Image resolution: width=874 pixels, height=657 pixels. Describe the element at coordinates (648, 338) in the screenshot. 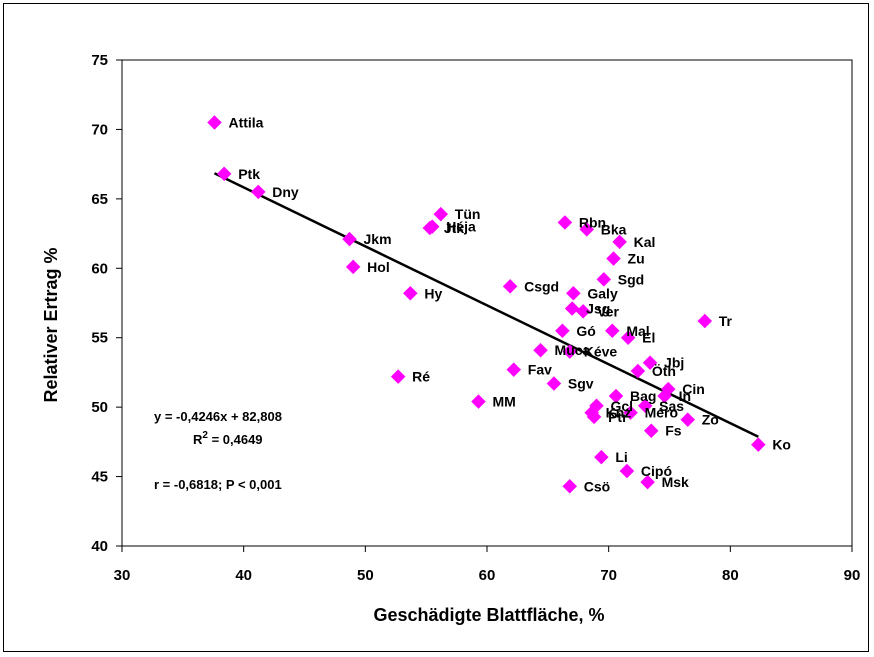

I see `data-point-label: El` at that location.